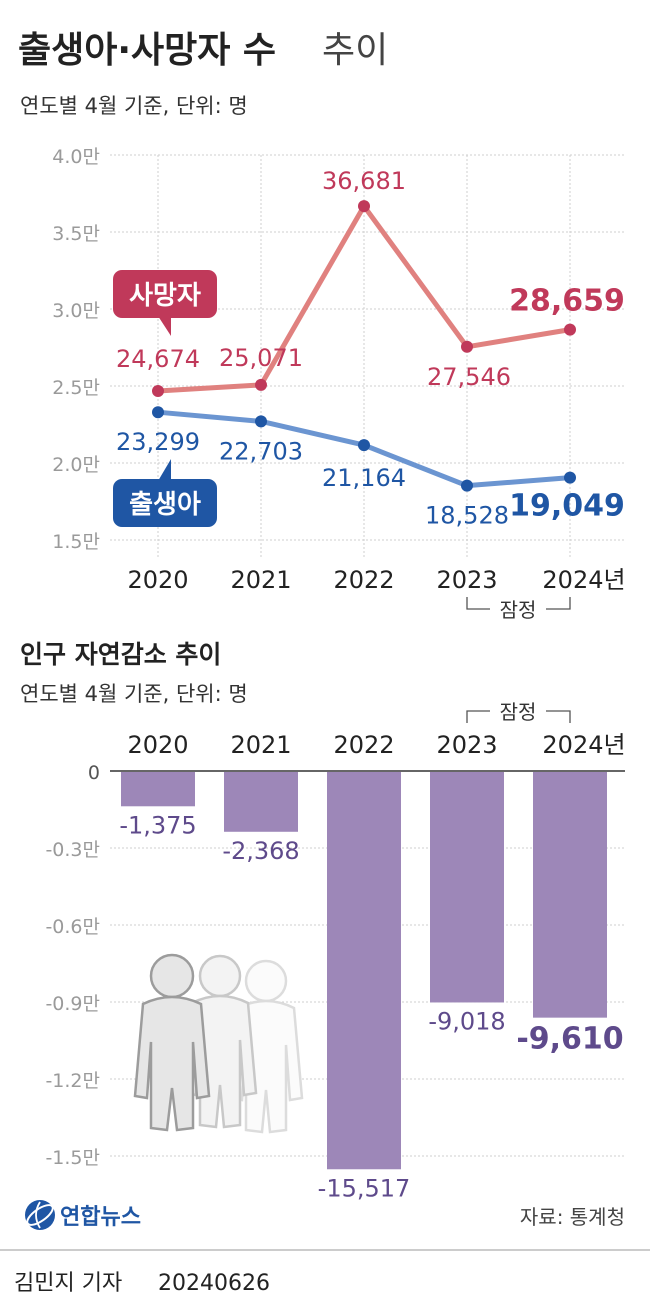  Describe the element at coordinates (76, 234) in the screenshot. I see `y-tick-label: 3.5만` at that location.